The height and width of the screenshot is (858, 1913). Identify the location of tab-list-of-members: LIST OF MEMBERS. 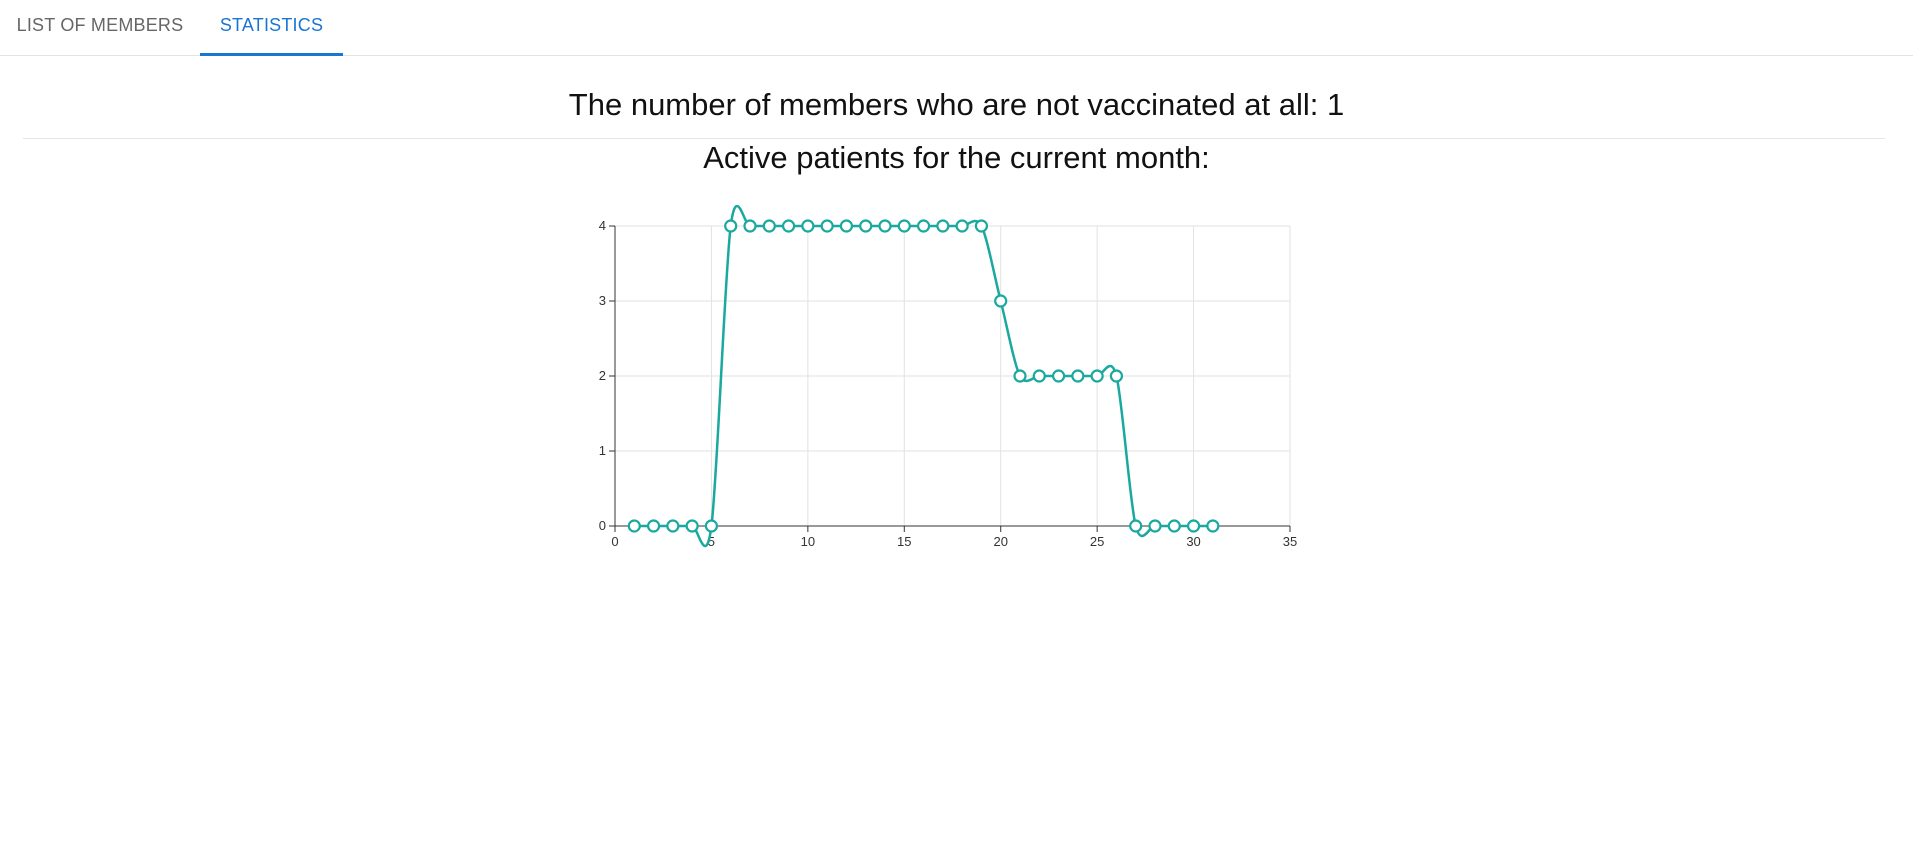
(100, 25).